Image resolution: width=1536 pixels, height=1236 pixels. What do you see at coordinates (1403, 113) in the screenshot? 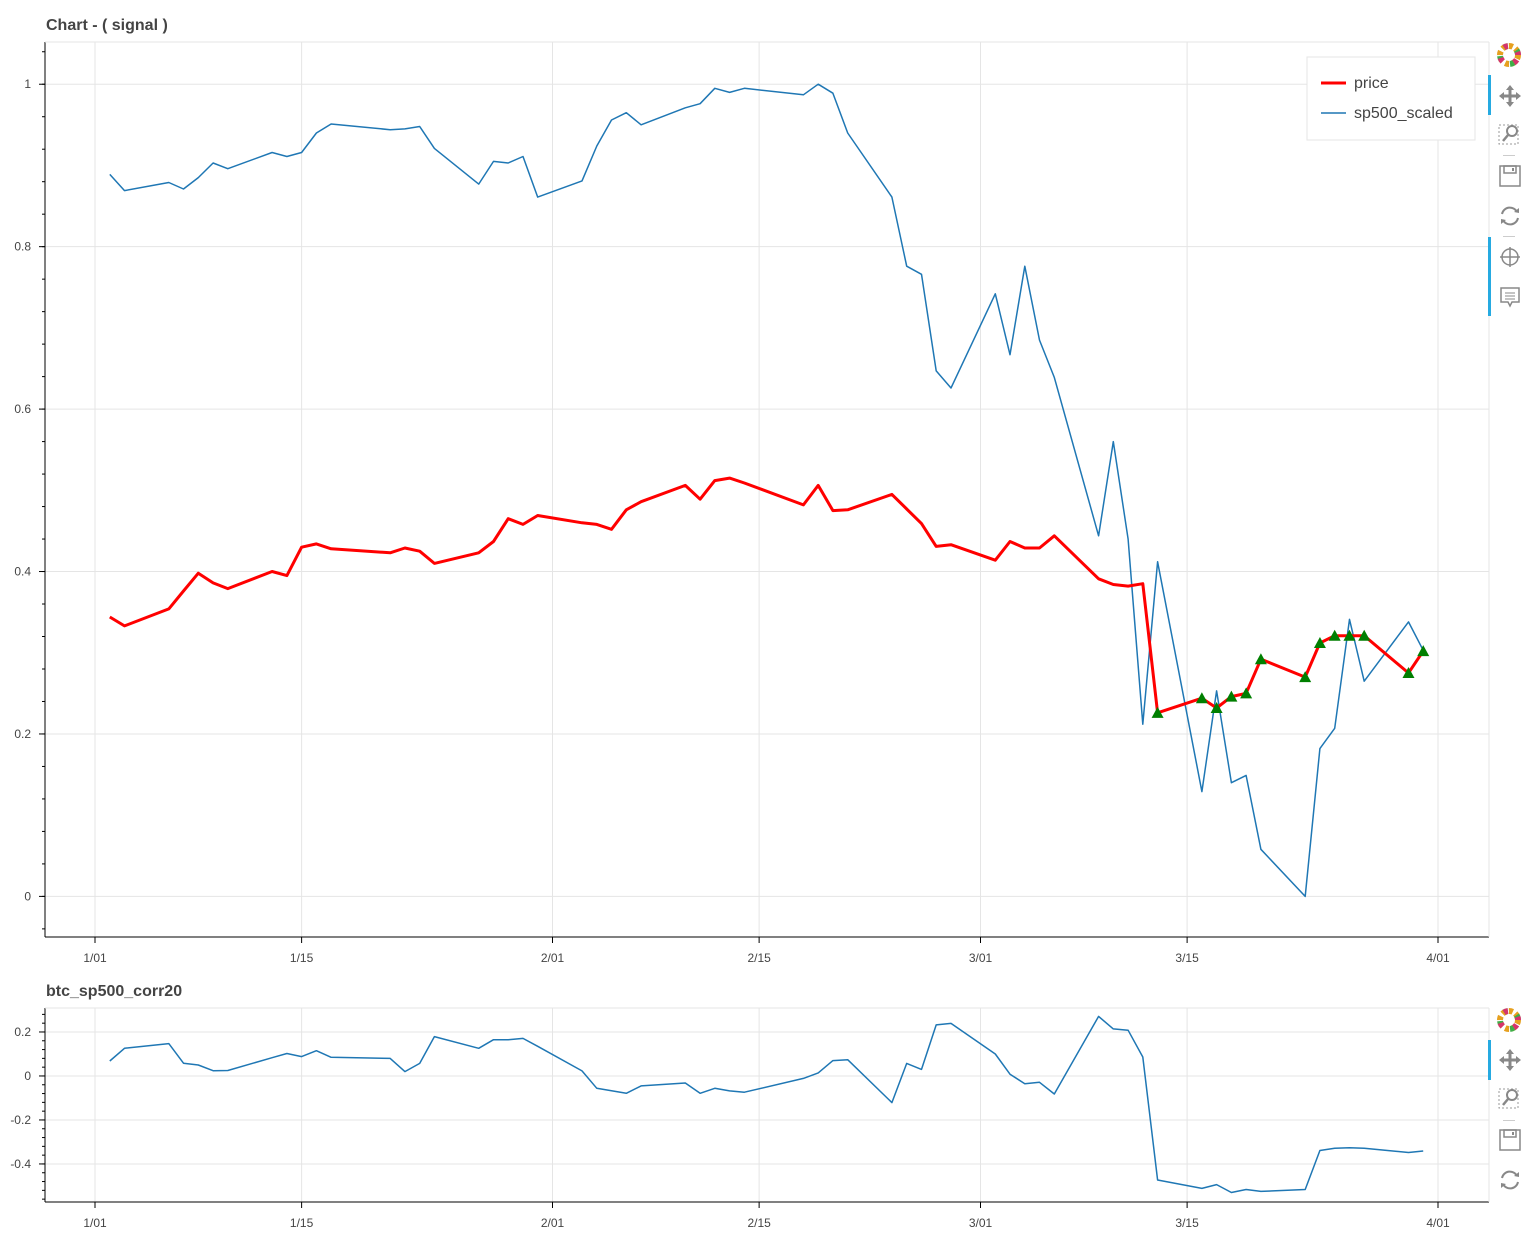
I see `legend-label-sp500: sp500_scaled` at bounding box center [1403, 113].